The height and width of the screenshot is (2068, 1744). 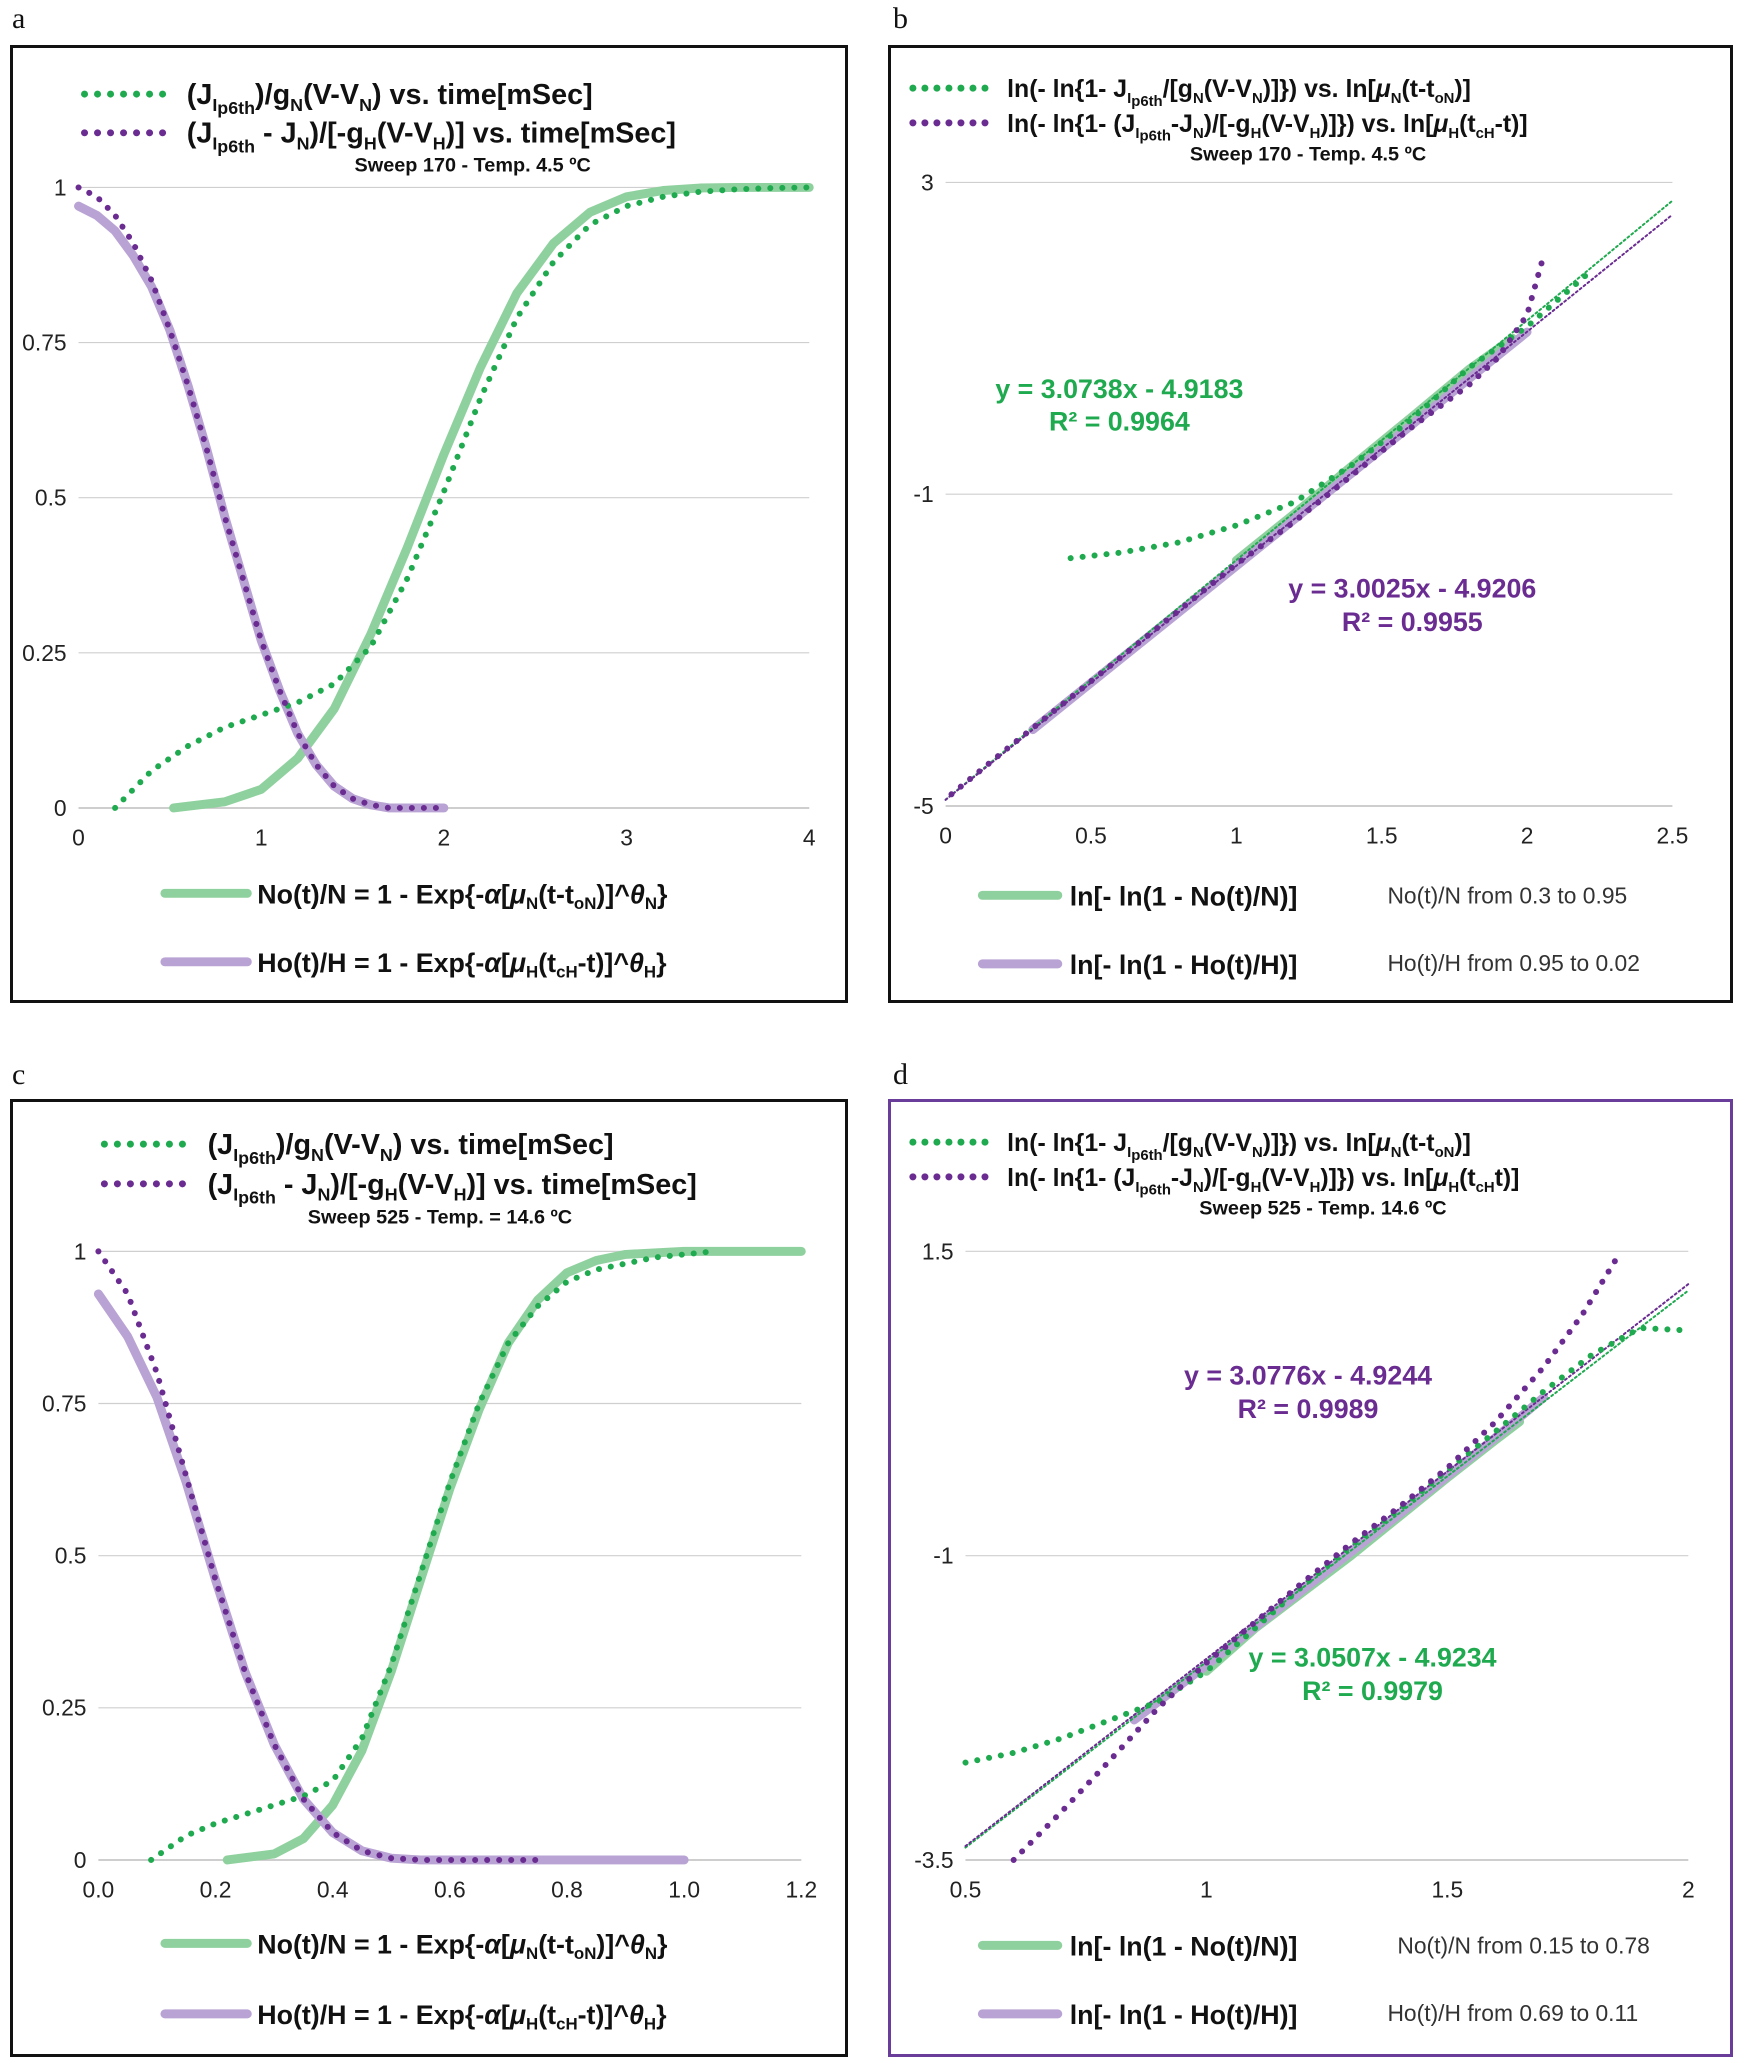 What do you see at coordinates (1412, 622) in the screenshot?
I see `r2-purple-b: R² = 0.9955` at bounding box center [1412, 622].